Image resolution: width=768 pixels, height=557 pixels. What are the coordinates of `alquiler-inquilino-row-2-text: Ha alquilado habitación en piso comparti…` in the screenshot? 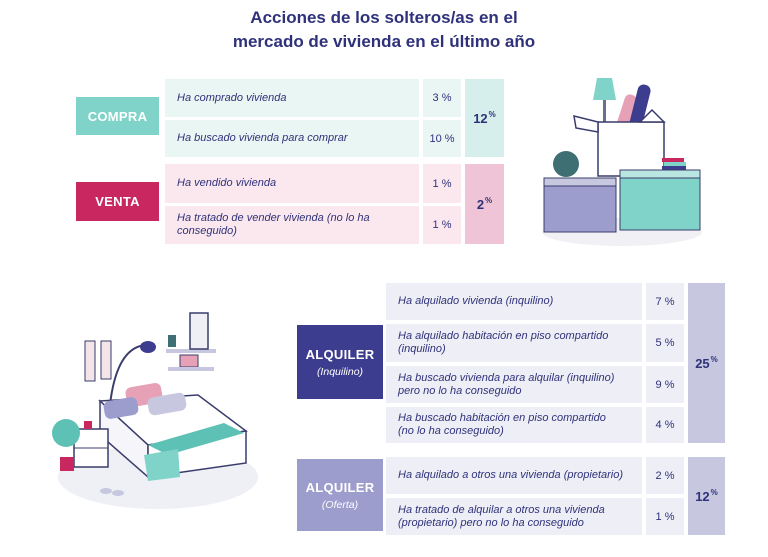 It's located at (514, 343).